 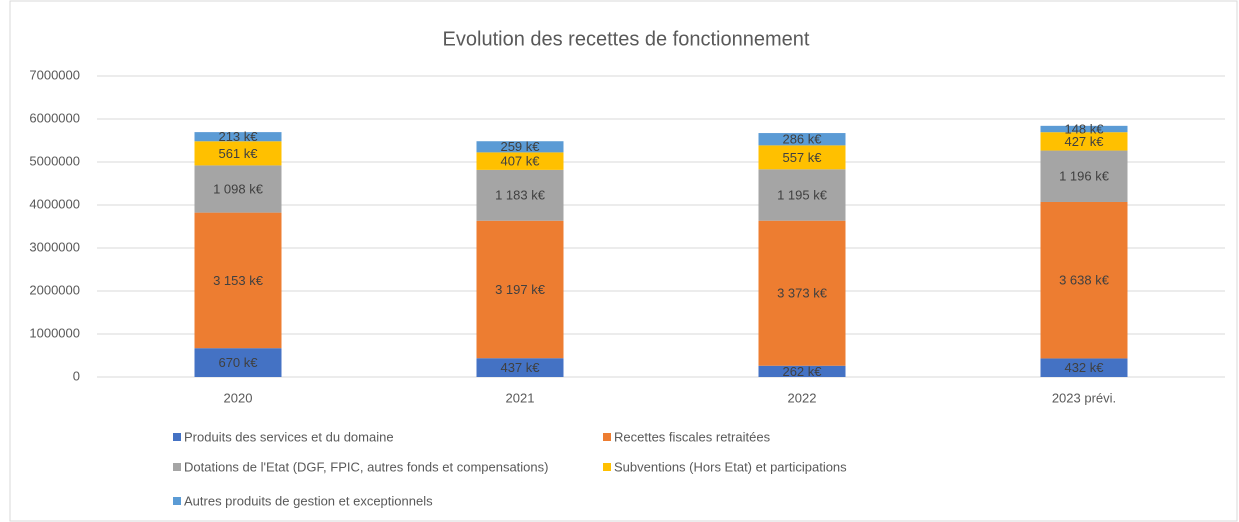 I want to click on y-tick-label: 4000000, so click(x=54, y=203).